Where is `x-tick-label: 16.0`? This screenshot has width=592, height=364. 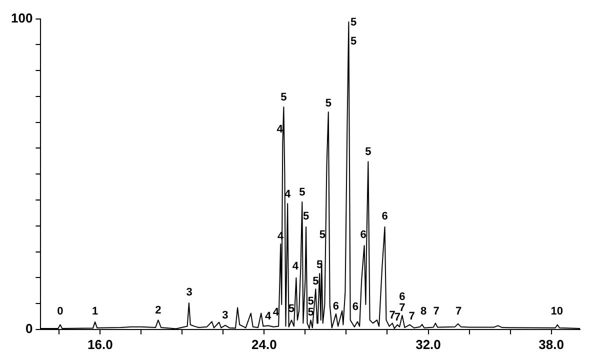
x-tick-label: 16.0 is located at coordinates (100, 344).